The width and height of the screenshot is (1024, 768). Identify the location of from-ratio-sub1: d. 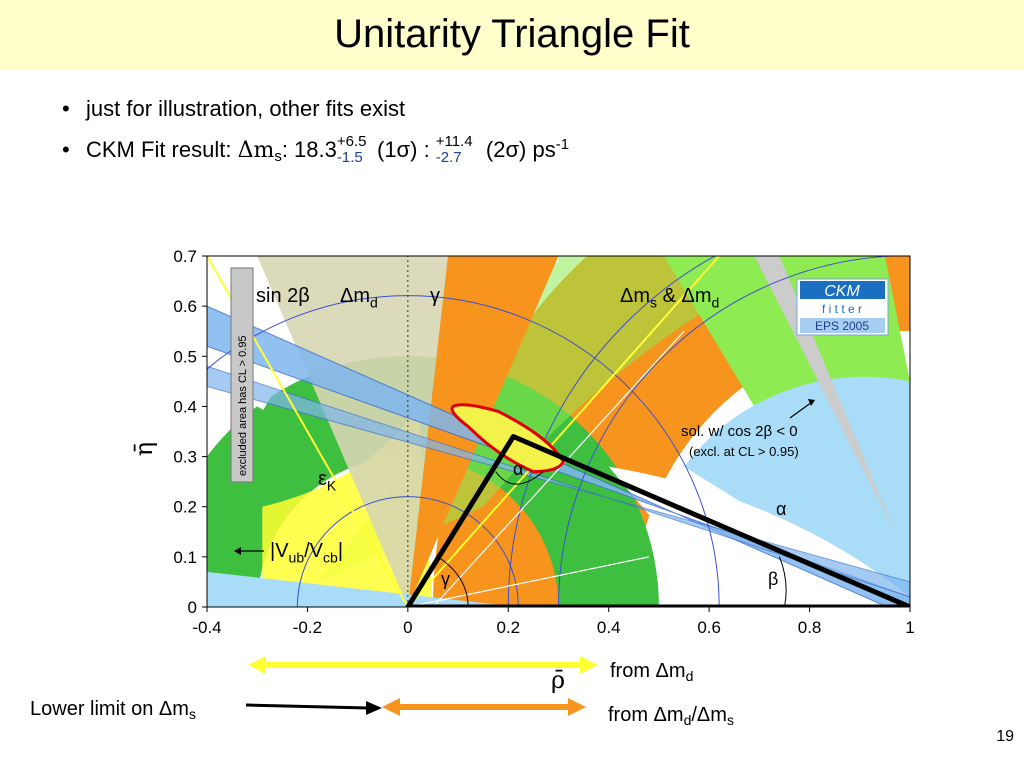
(687, 720).